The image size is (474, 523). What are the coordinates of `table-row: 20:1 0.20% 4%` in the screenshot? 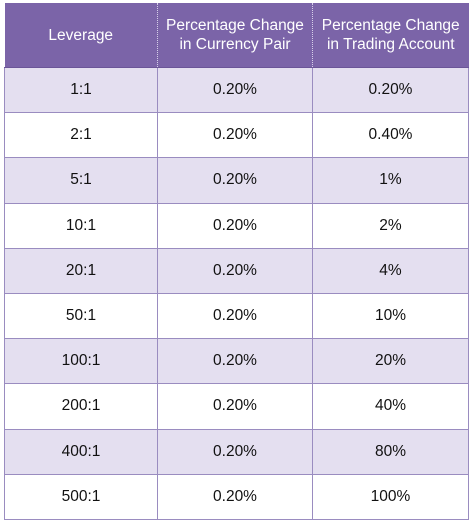 It's located at (236, 271).